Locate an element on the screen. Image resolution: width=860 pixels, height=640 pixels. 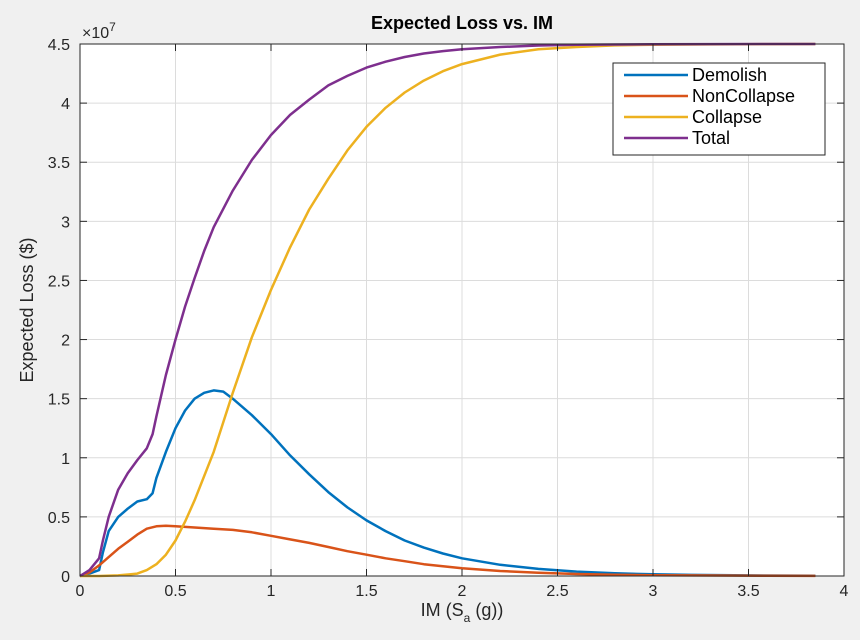
x-tick-label: 3 is located at coordinates (653, 591).